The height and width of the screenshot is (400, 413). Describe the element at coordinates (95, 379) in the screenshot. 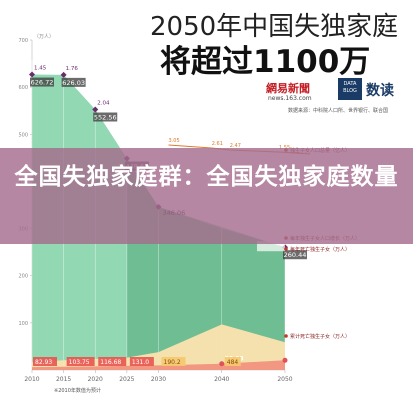

I see `x-tick-label: 2020` at that location.